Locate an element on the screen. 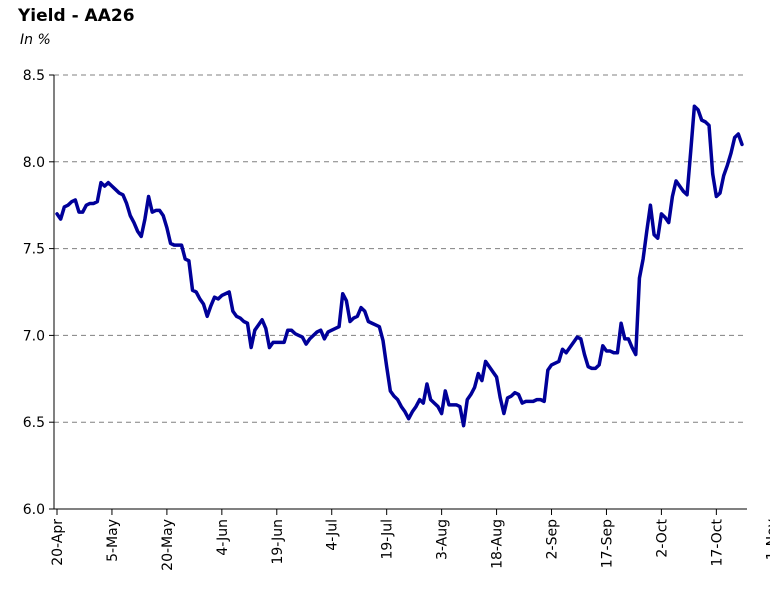  x-tick-label: 3-Aug is located at coordinates (443, 539).